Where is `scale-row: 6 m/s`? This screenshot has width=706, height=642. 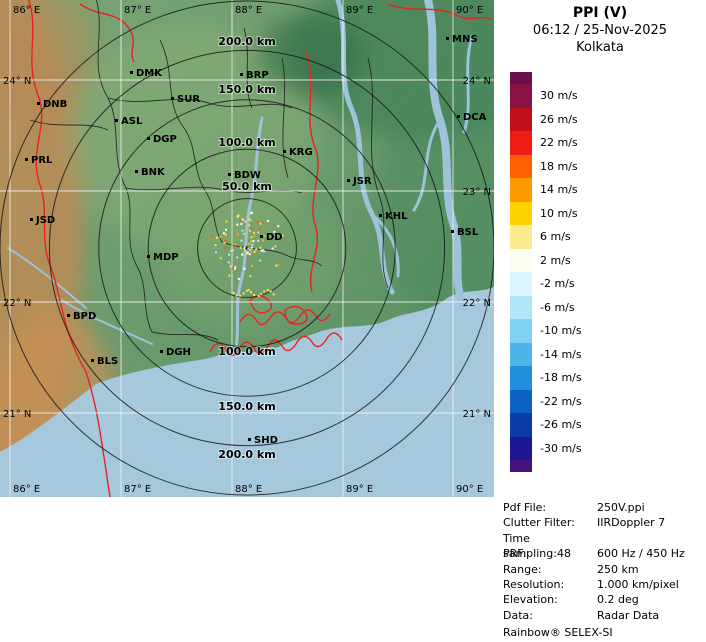
scale-row: 6 m/s is located at coordinates (546, 237).